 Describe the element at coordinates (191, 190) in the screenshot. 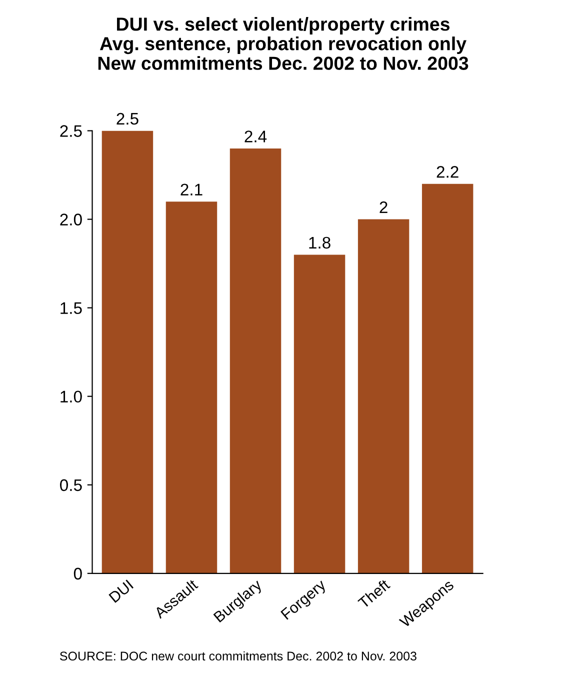

I see `data-label: 2.1` at that location.